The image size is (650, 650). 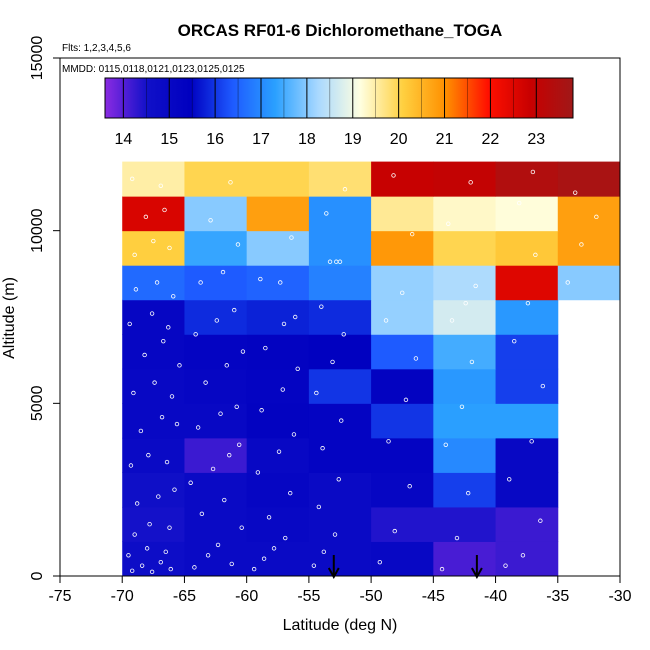 What do you see at coordinates (37, 230) in the screenshot?
I see `y-tick-label: 10000` at bounding box center [37, 230].